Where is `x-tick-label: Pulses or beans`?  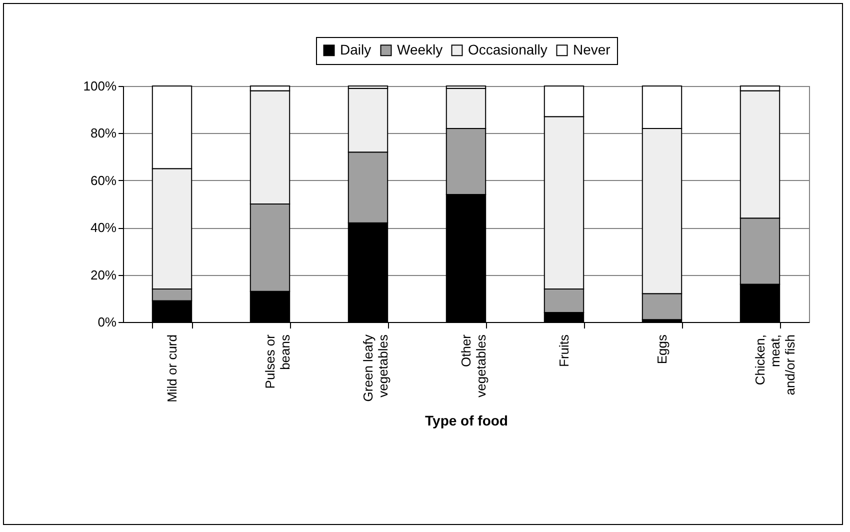 x-tick-label: Pulses or beans is located at coordinates (277, 361).